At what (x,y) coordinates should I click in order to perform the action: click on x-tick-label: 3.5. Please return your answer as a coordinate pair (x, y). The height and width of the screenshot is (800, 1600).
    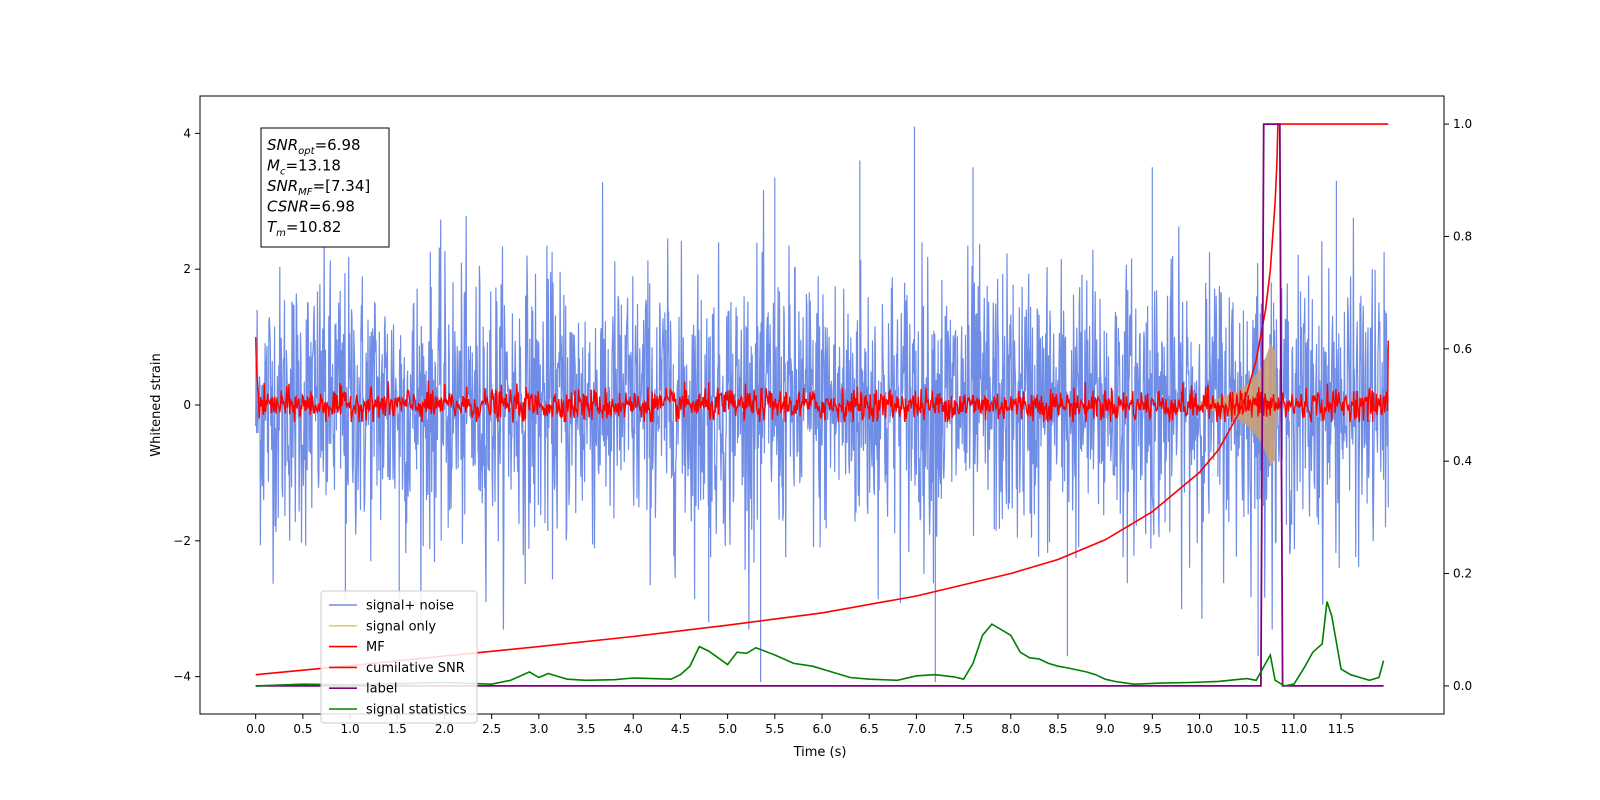
    Looking at the image, I should click on (585, 729).